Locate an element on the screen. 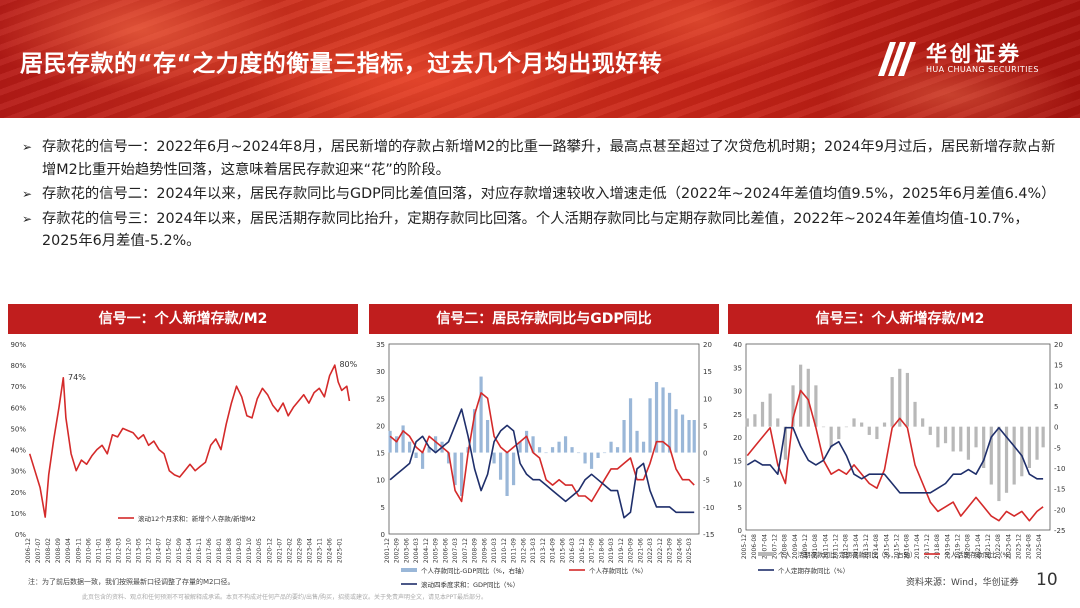  x-tick-label: 2006-06 is located at coordinates (445, 550).